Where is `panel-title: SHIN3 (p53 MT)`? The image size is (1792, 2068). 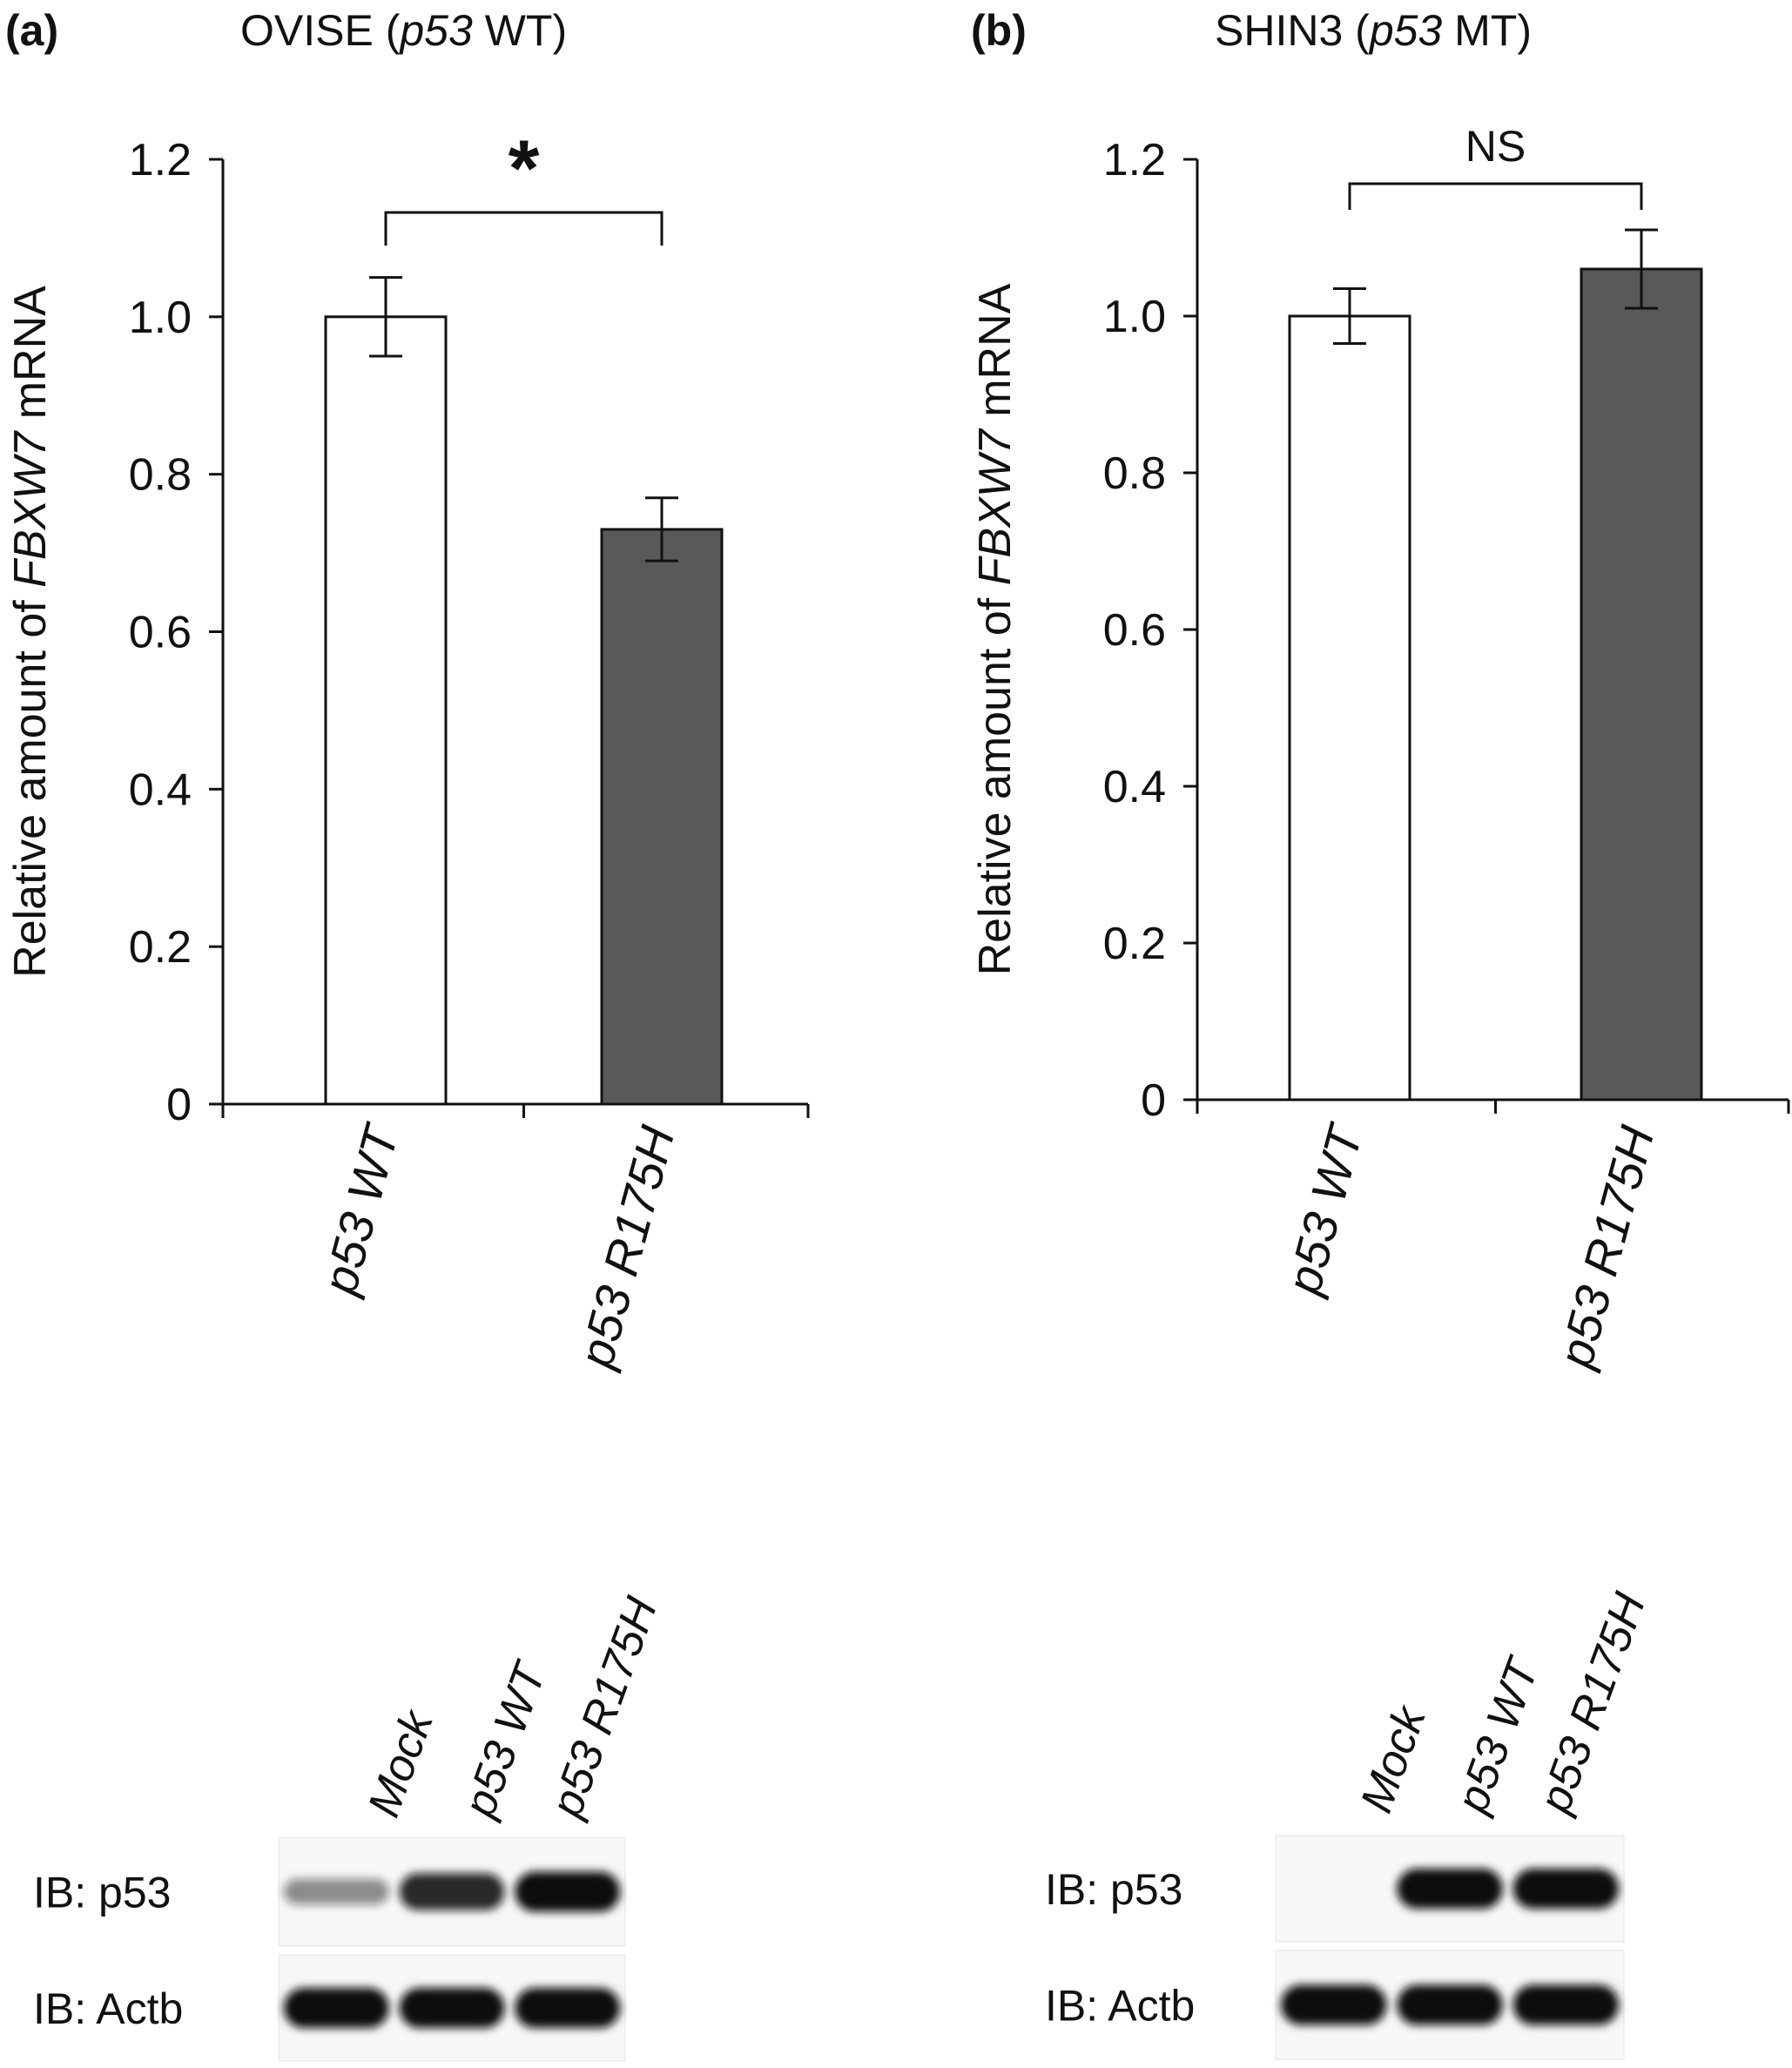
panel-title: SHIN3 (p53 MT) is located at coordinates (1373, 30).